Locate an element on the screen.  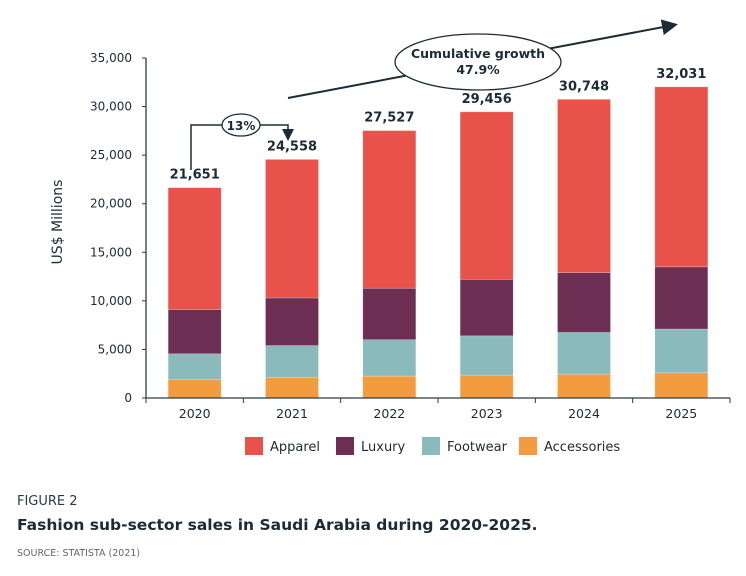
legend-item-footwear: Footwear is located at coordinates (465, 446).